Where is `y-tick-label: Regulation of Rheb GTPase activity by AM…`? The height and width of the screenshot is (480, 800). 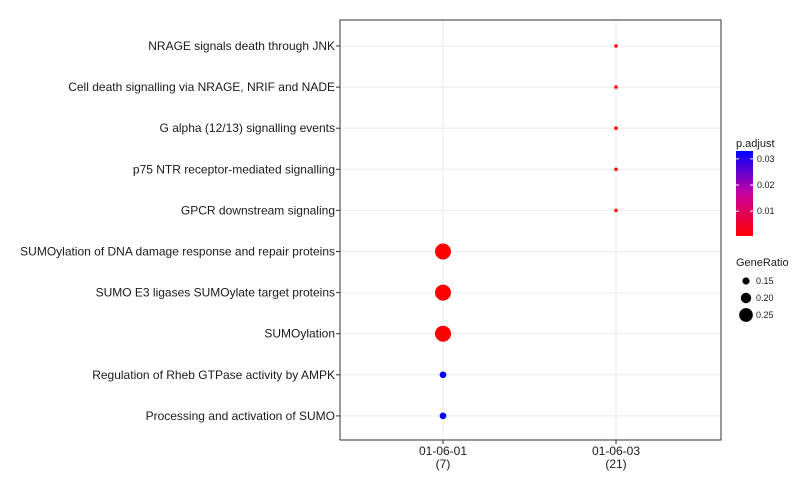
y-tick-label: Regulation of Rheb GTPase activity by AM… is located at coordinates (213, 375).